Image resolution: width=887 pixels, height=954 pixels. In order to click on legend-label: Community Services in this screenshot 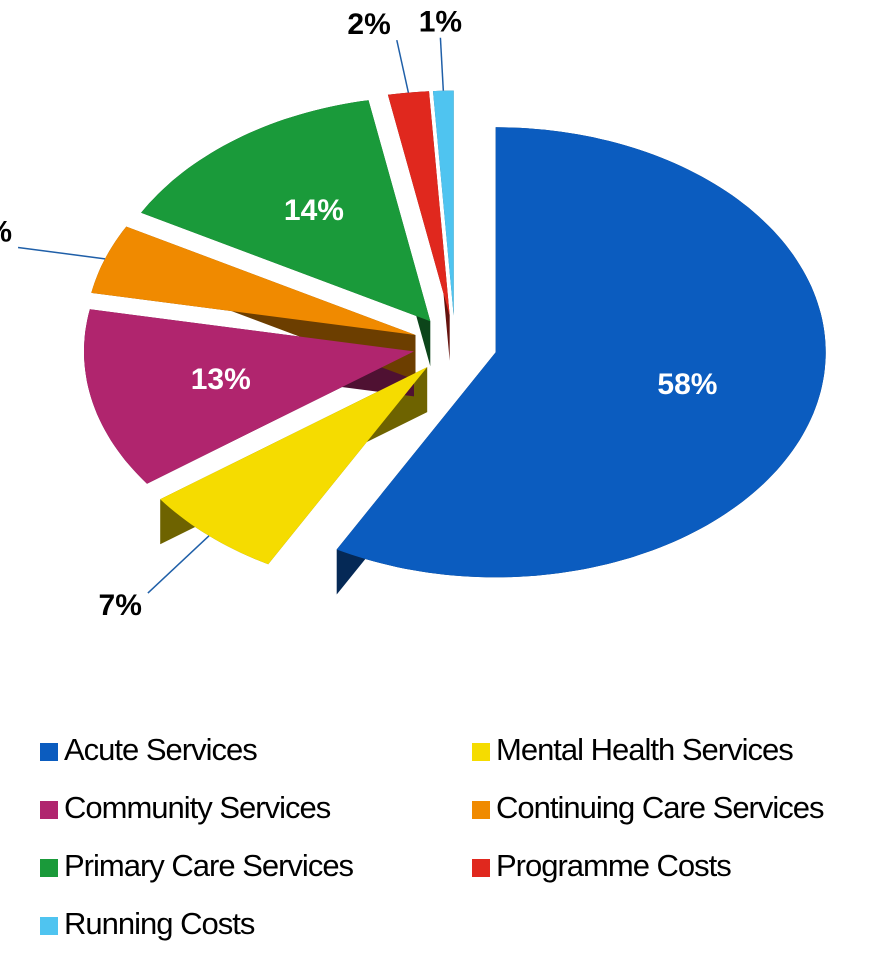, I will do `click(197, 807)`.